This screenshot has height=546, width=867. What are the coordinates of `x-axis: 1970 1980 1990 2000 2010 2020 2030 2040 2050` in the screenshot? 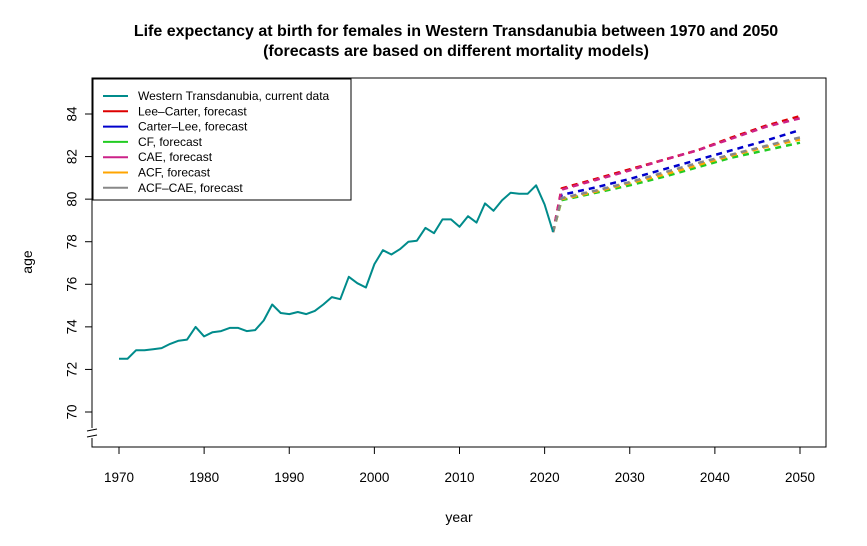 It's located at (459, 465).